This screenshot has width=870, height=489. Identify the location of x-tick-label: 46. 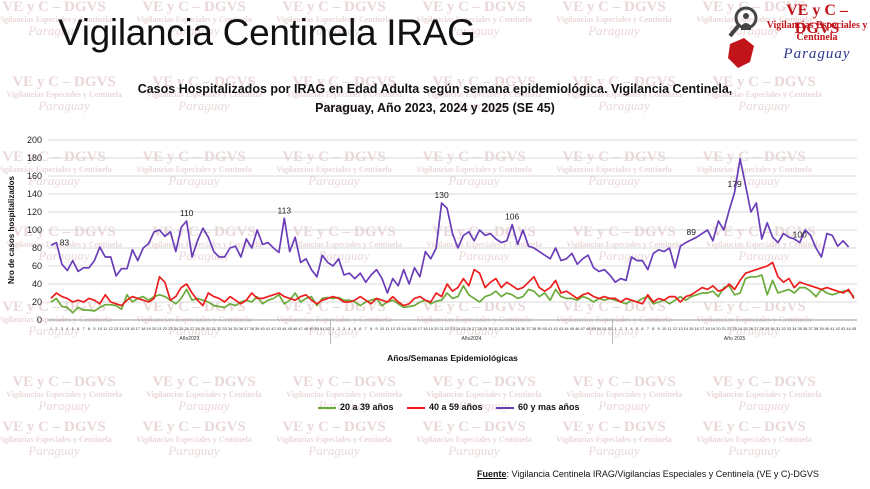
(295, 328).